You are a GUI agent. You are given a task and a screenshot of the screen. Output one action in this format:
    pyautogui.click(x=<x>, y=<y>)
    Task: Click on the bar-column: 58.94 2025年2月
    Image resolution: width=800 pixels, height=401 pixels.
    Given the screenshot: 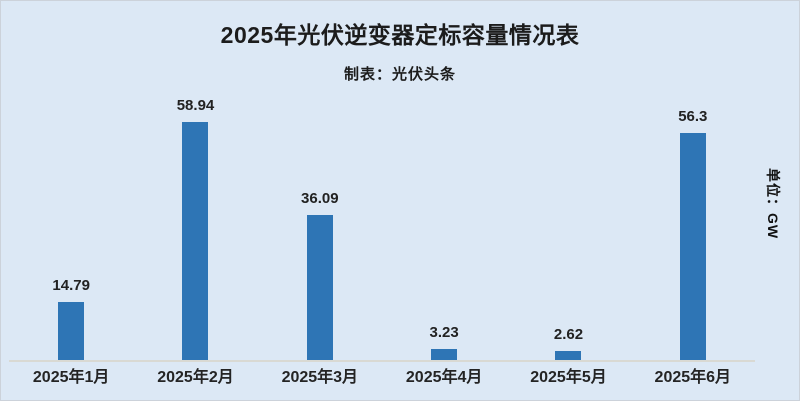 What is the action you would take?
    pyautogui.click(x=195, y=244)
    